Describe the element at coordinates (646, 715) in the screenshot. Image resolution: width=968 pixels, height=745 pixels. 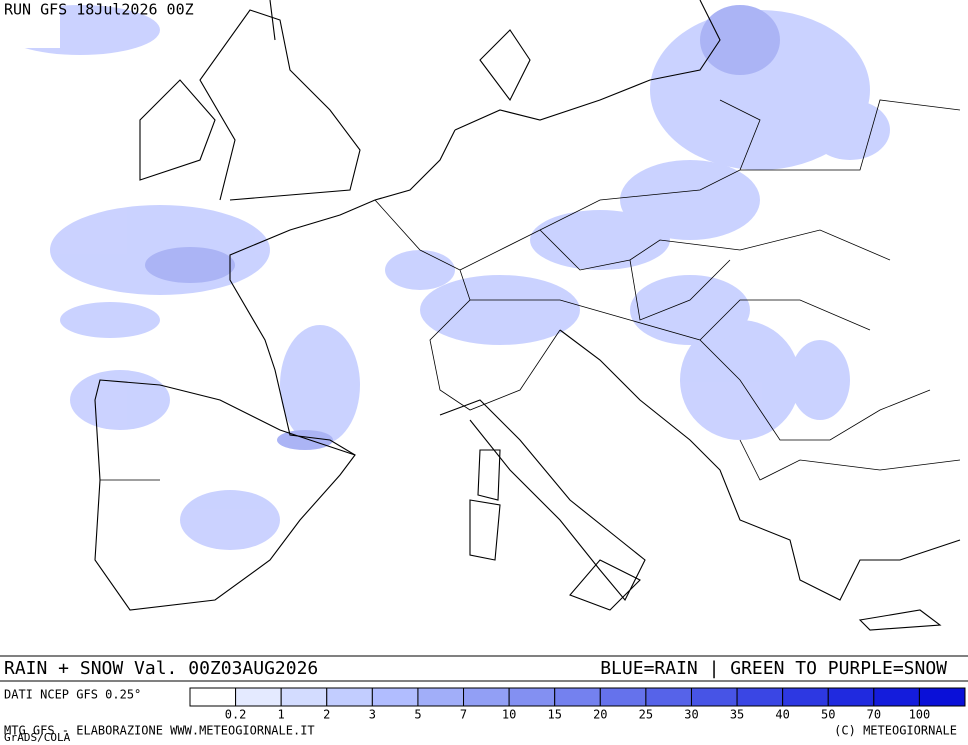
I see `legend-label: 25` at that location.